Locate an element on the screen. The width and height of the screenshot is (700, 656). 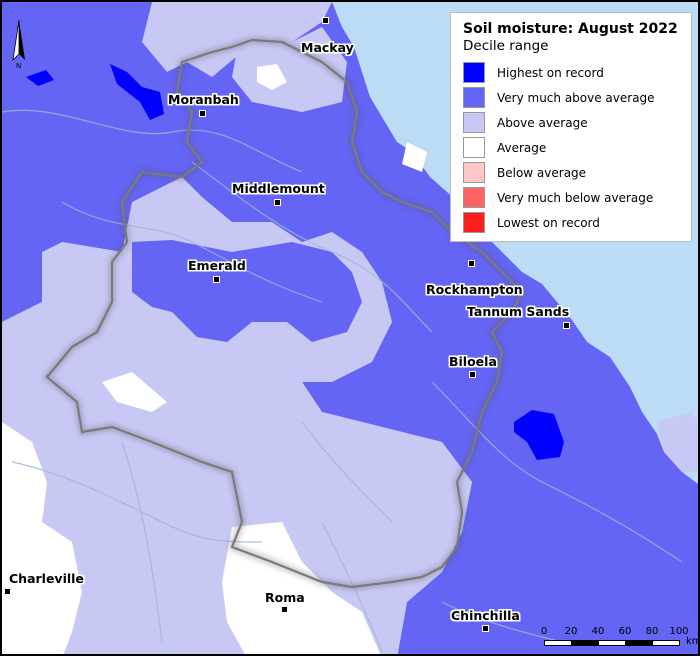
region-highest-east is located at coordinates (539, 435).